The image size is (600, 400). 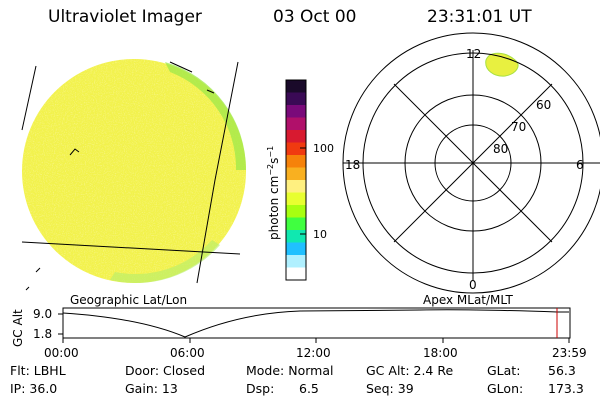 I want to click on limb-brightening, so click(x=206, y=116).